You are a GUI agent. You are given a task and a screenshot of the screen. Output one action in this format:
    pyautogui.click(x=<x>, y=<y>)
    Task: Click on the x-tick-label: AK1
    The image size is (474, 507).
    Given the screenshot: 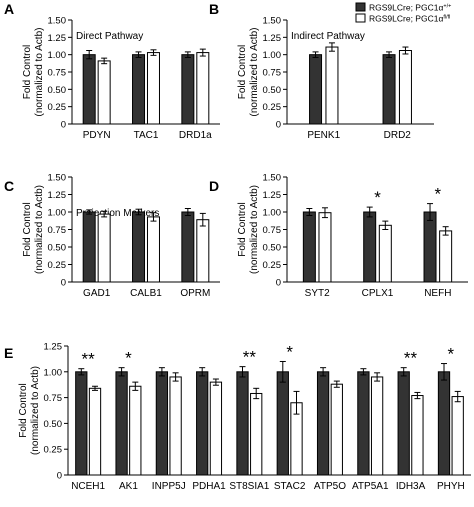 What is the action you would take?
    pyautogui.click(x=128, y=486)
    